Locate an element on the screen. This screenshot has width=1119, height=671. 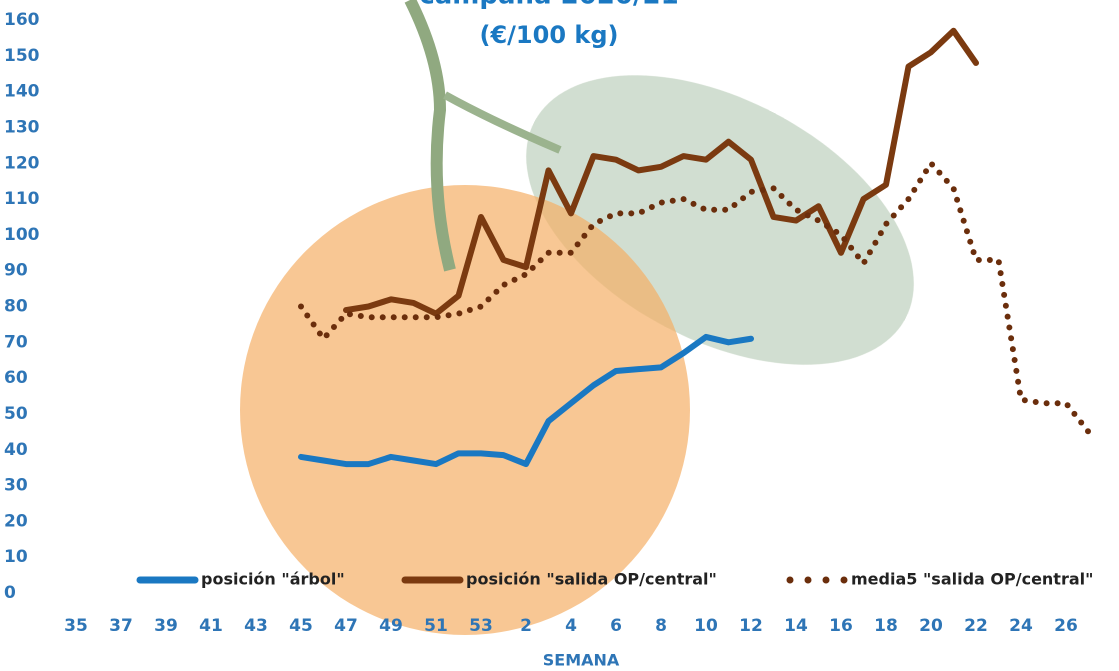
y-tick-label: 10 is located at coordinates (16, 557).